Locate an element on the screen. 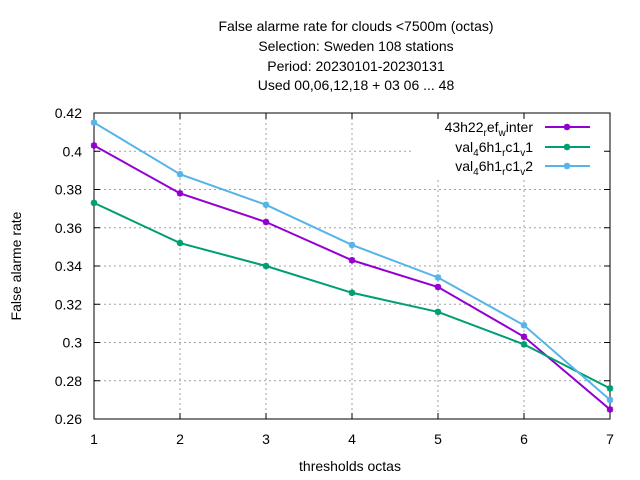  y-tick-label: 0.32 is located at coordinates (68, 304).